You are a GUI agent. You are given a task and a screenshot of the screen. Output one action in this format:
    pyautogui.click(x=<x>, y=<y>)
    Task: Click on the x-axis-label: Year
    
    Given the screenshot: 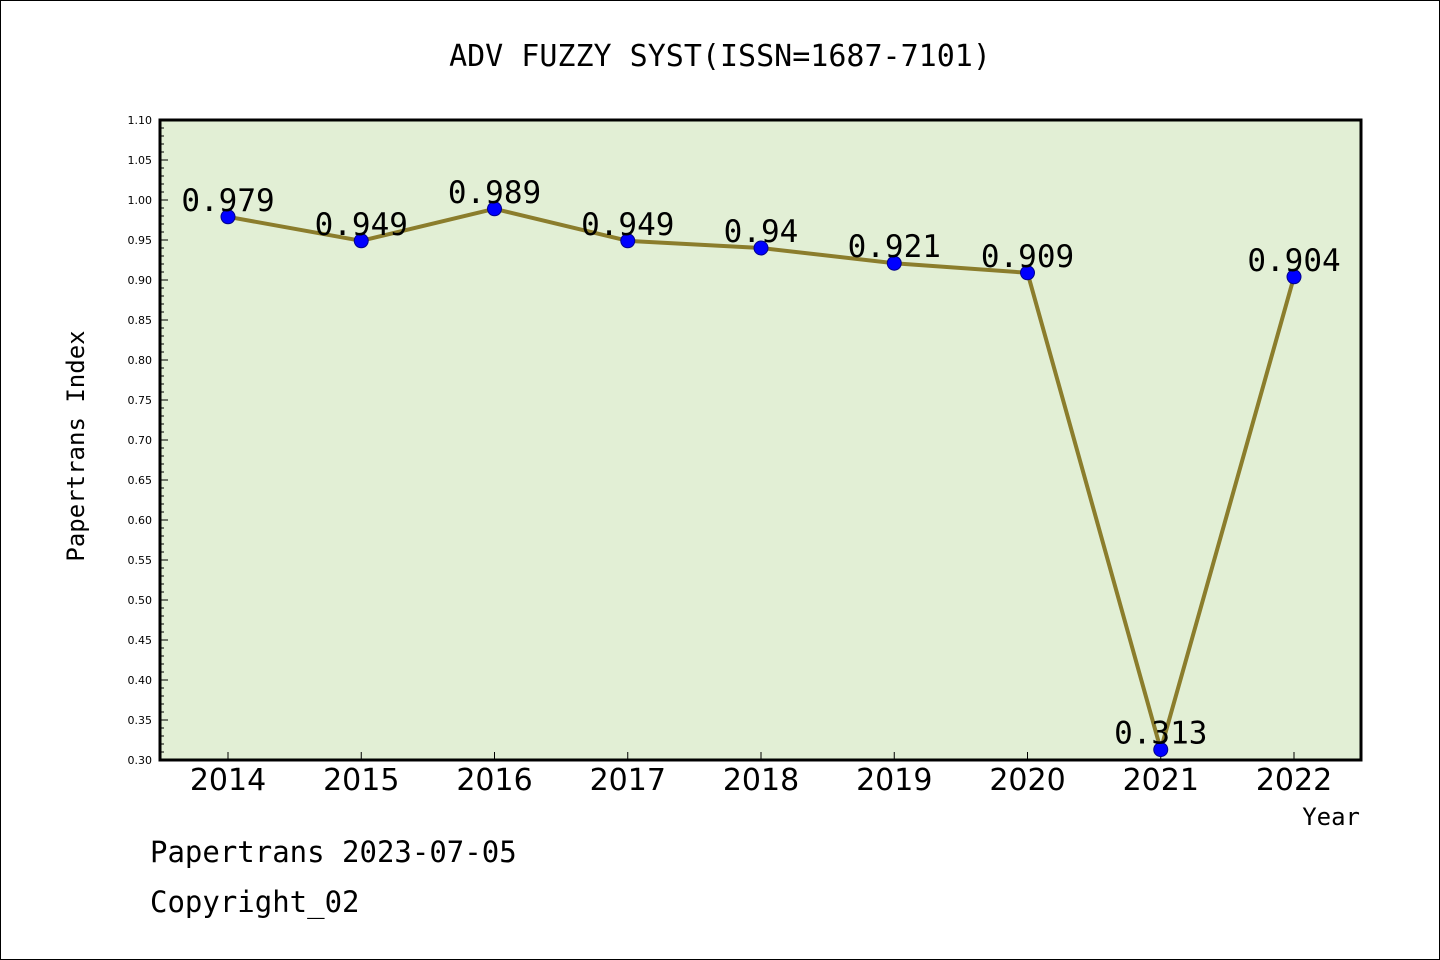 What is the action you would take?
    pyautogui.click(x=1331, y=817)
    